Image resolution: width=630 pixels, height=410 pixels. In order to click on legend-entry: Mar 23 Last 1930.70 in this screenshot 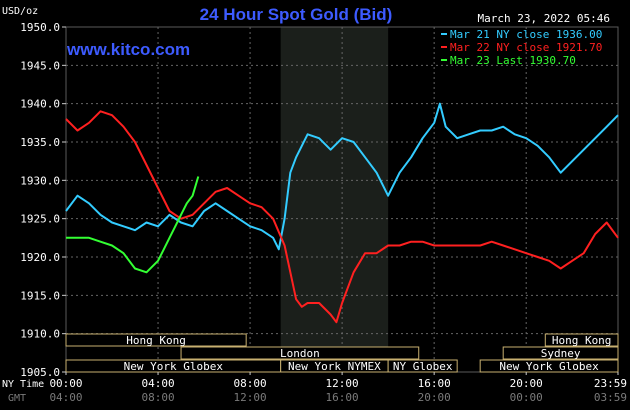, I will do `click(513, 60)`.